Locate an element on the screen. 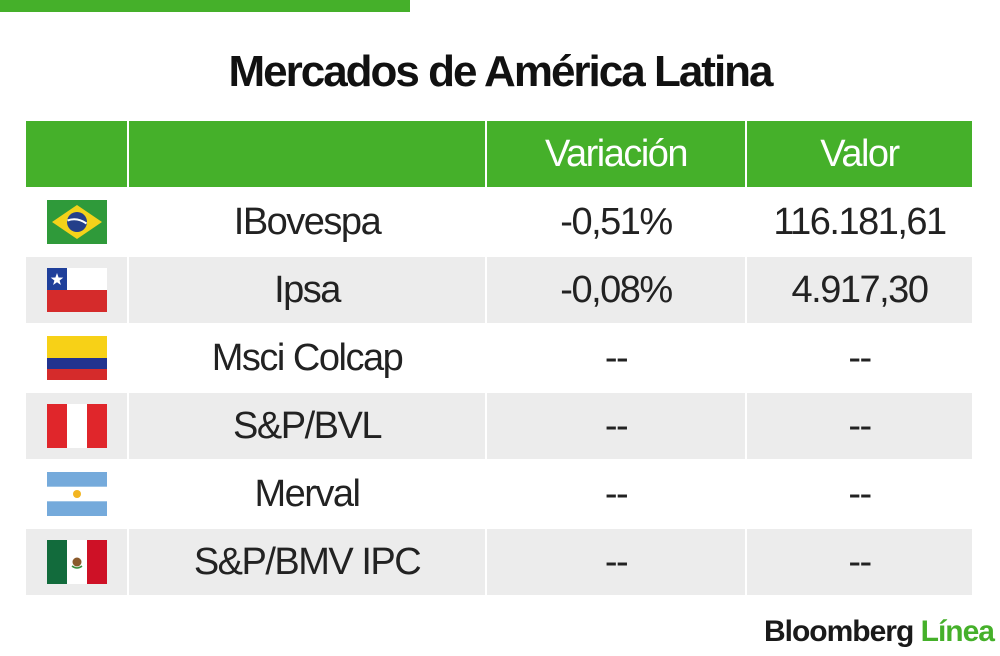  brand-logo: Bloomberg Línea is located at coordinates (879, 632).